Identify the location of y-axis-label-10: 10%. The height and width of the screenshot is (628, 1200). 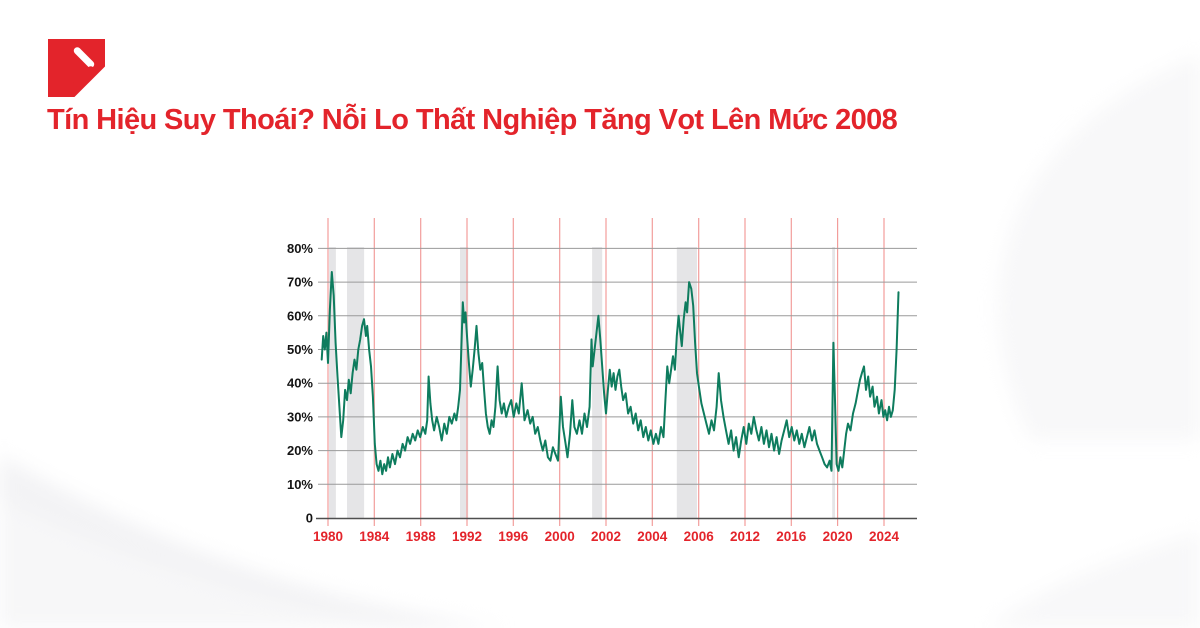
(300, 484).